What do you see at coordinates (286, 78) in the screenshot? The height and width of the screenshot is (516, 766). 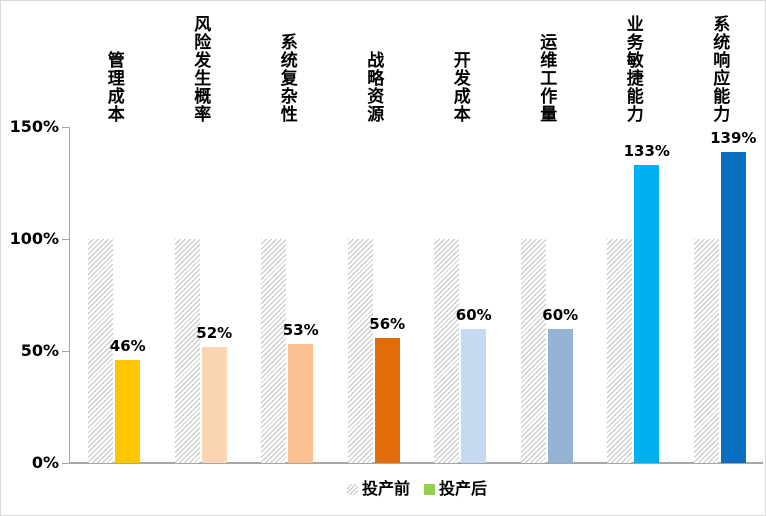 I see `category-label: 系统复杂性` at bounding box center [286, 78].